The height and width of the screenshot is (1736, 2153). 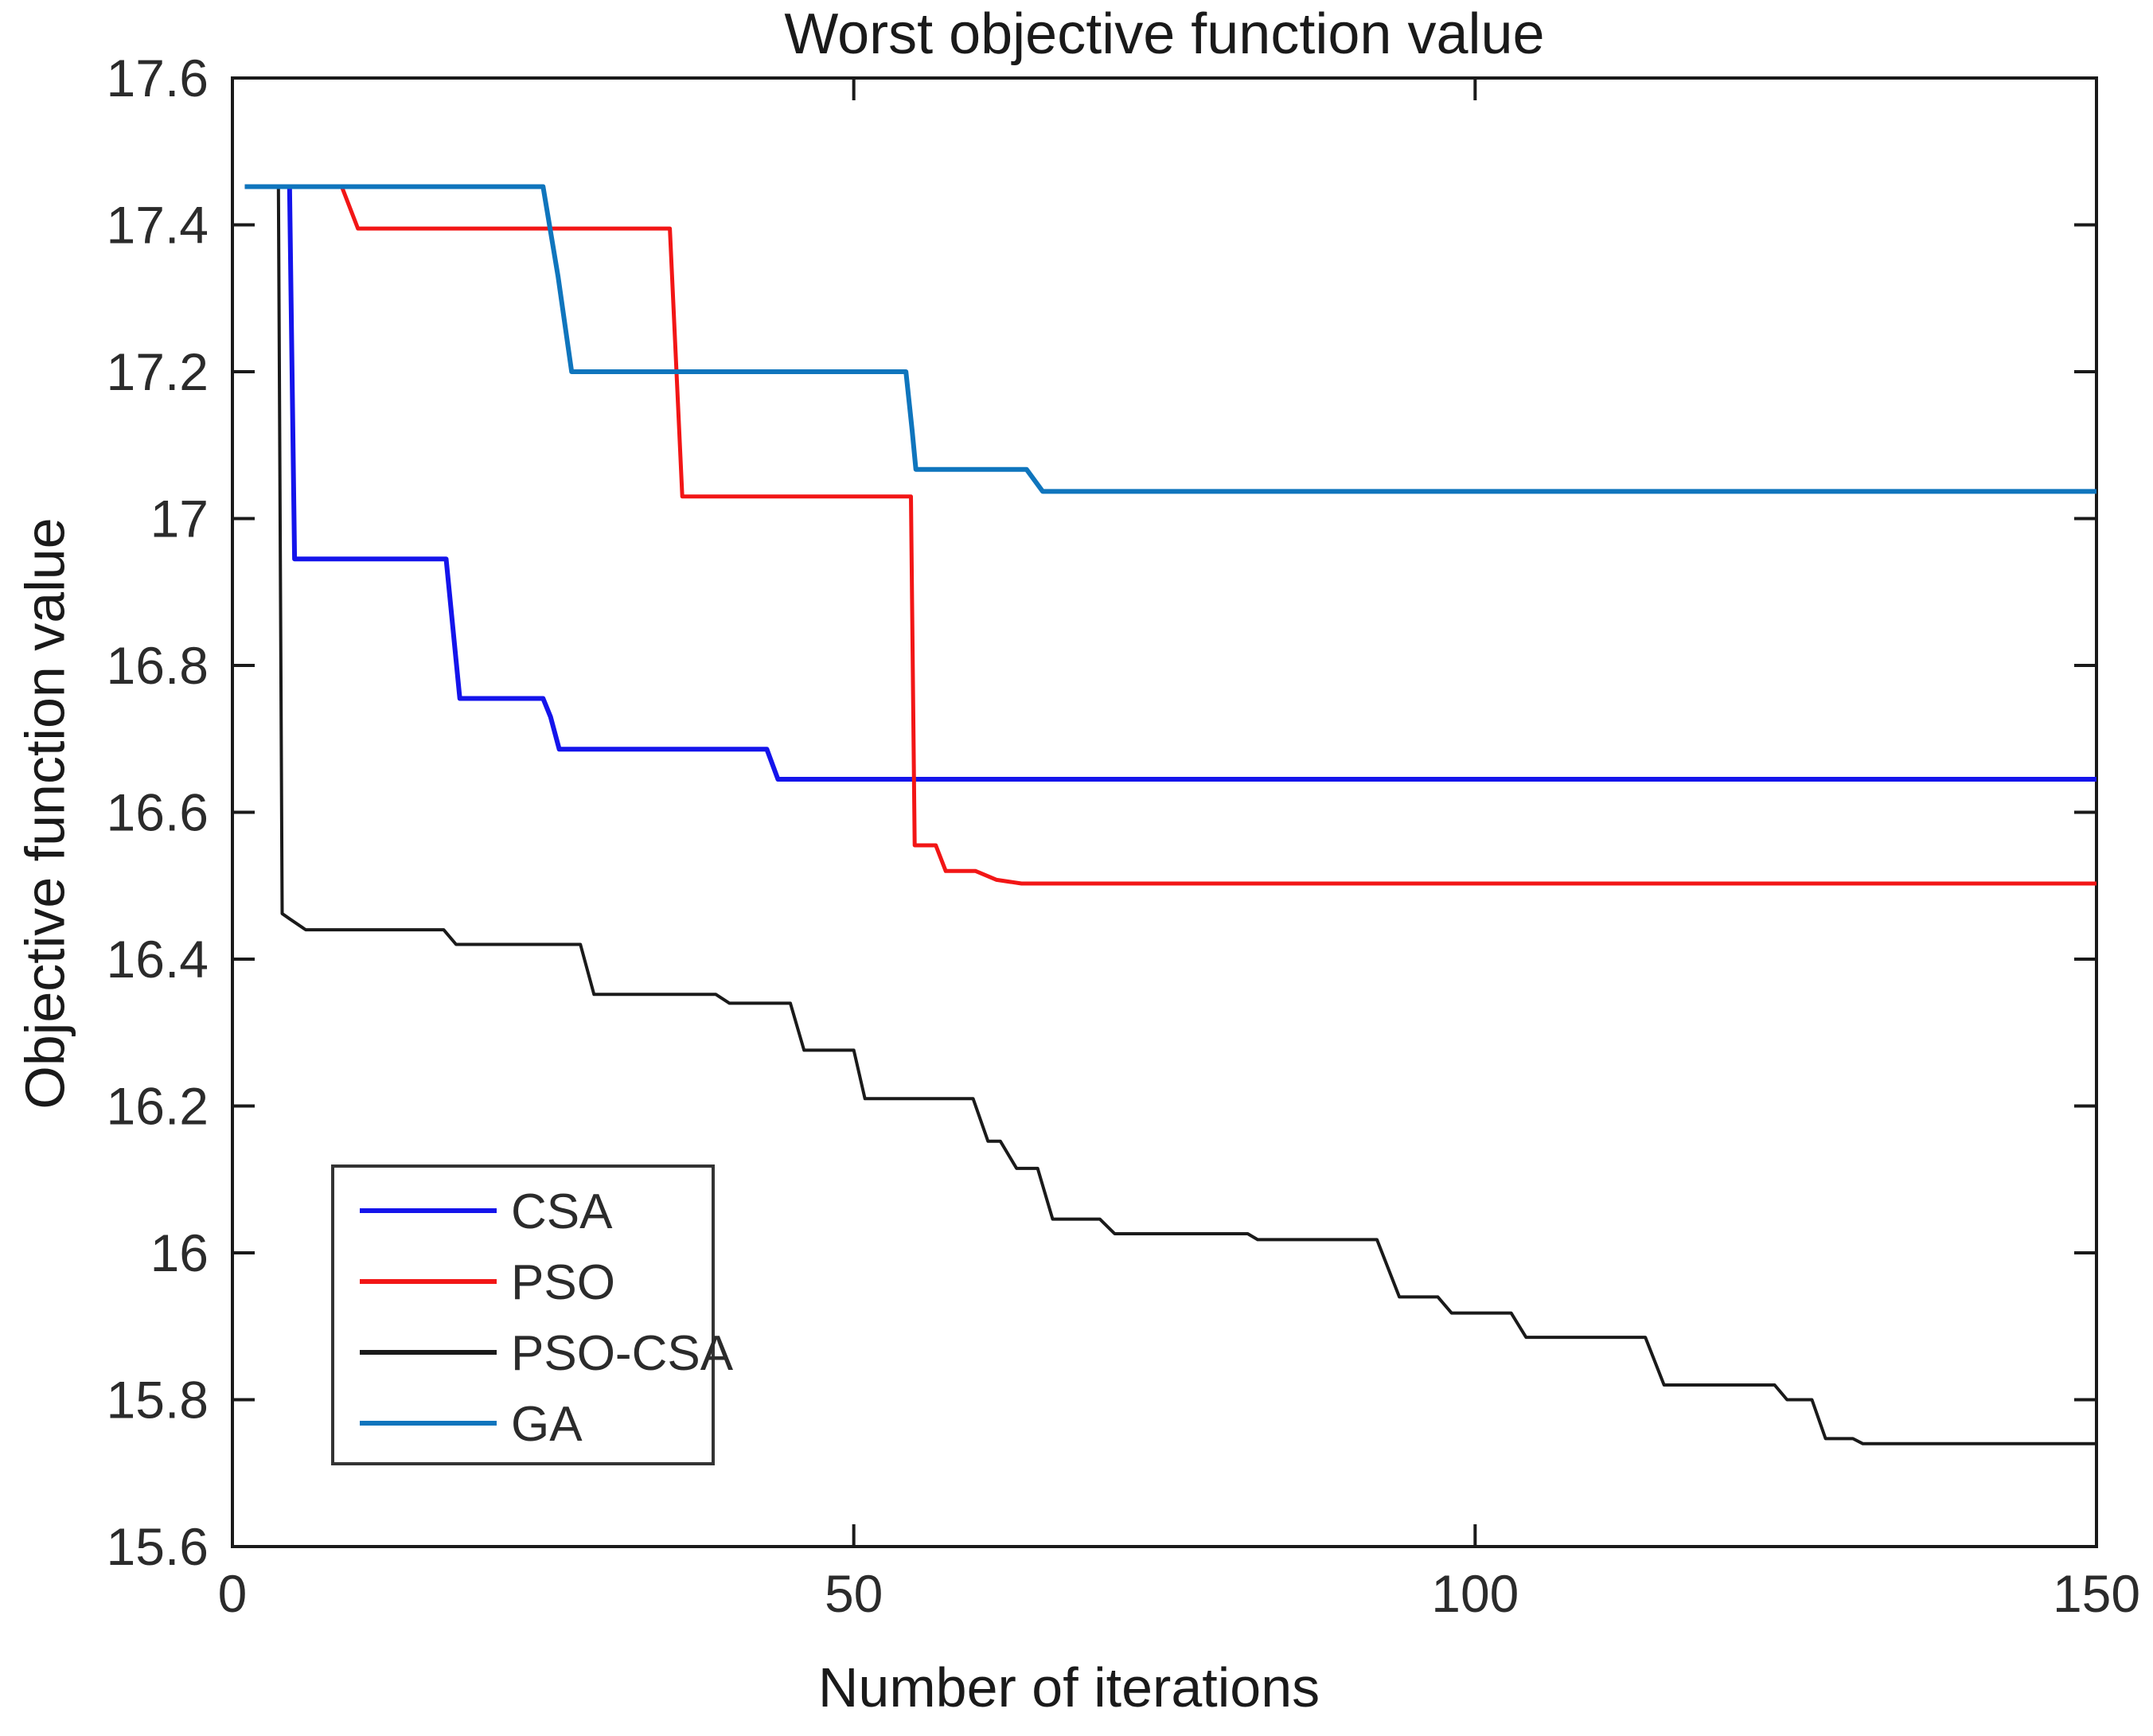 I want to click on x-axis-label: Number of iterations, so click(x=1068, y=1687).